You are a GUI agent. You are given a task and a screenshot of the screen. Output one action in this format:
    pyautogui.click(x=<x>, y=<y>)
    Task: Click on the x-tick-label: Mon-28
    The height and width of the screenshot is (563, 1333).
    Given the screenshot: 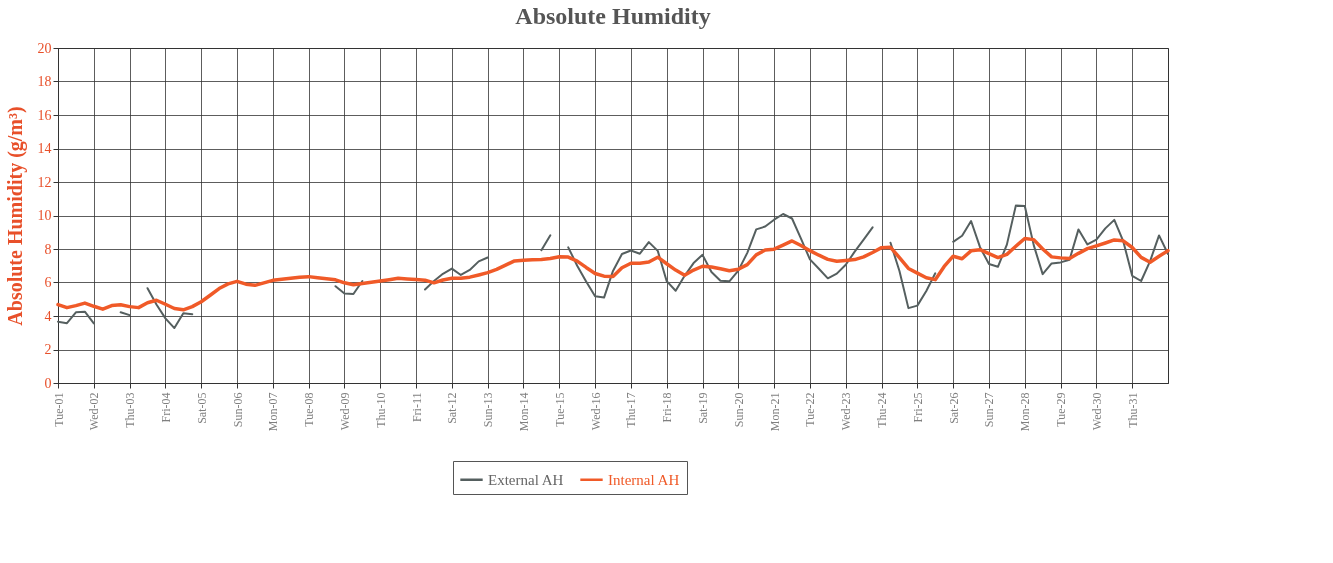 What is the action you would take?
    pyautogui.click(x=1025, y=412)
    